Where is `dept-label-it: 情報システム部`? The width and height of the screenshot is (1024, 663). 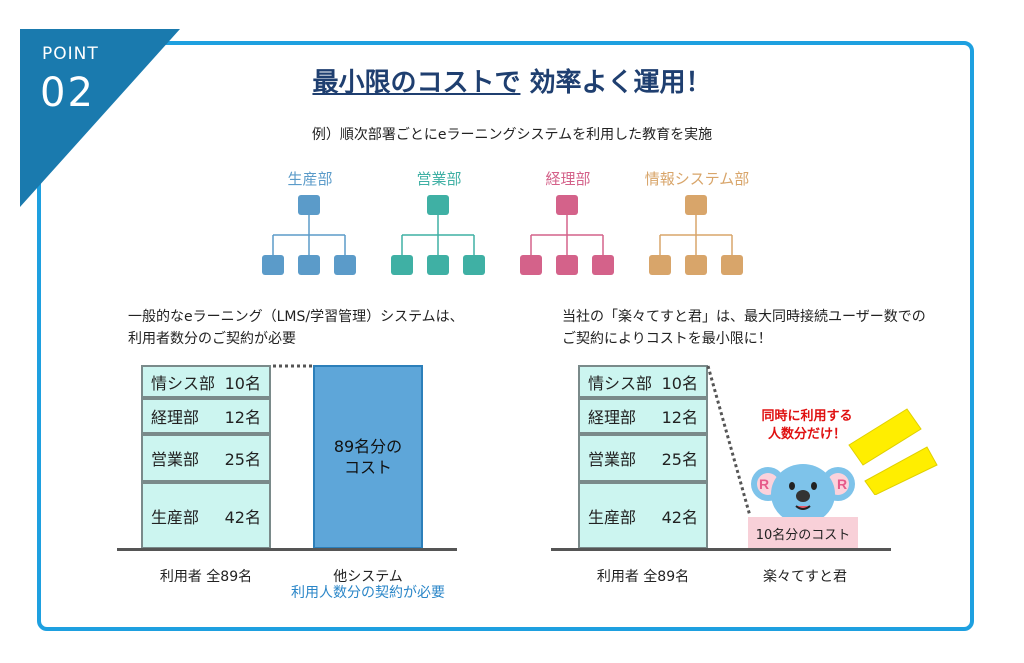 dept-label-it: 情報システム部 is located at coordinates (697, 179).